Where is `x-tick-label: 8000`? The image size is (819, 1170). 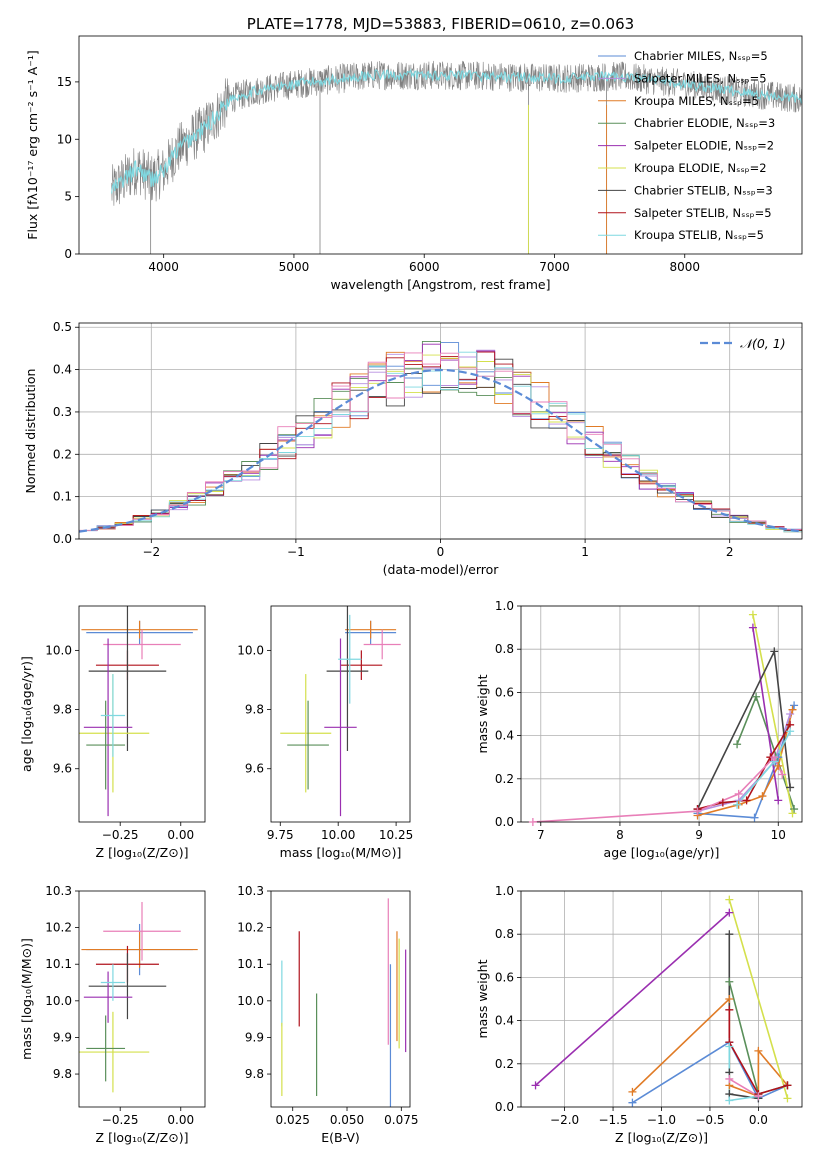
x-tick-label: 8000 is located at coordinates (684, 267).